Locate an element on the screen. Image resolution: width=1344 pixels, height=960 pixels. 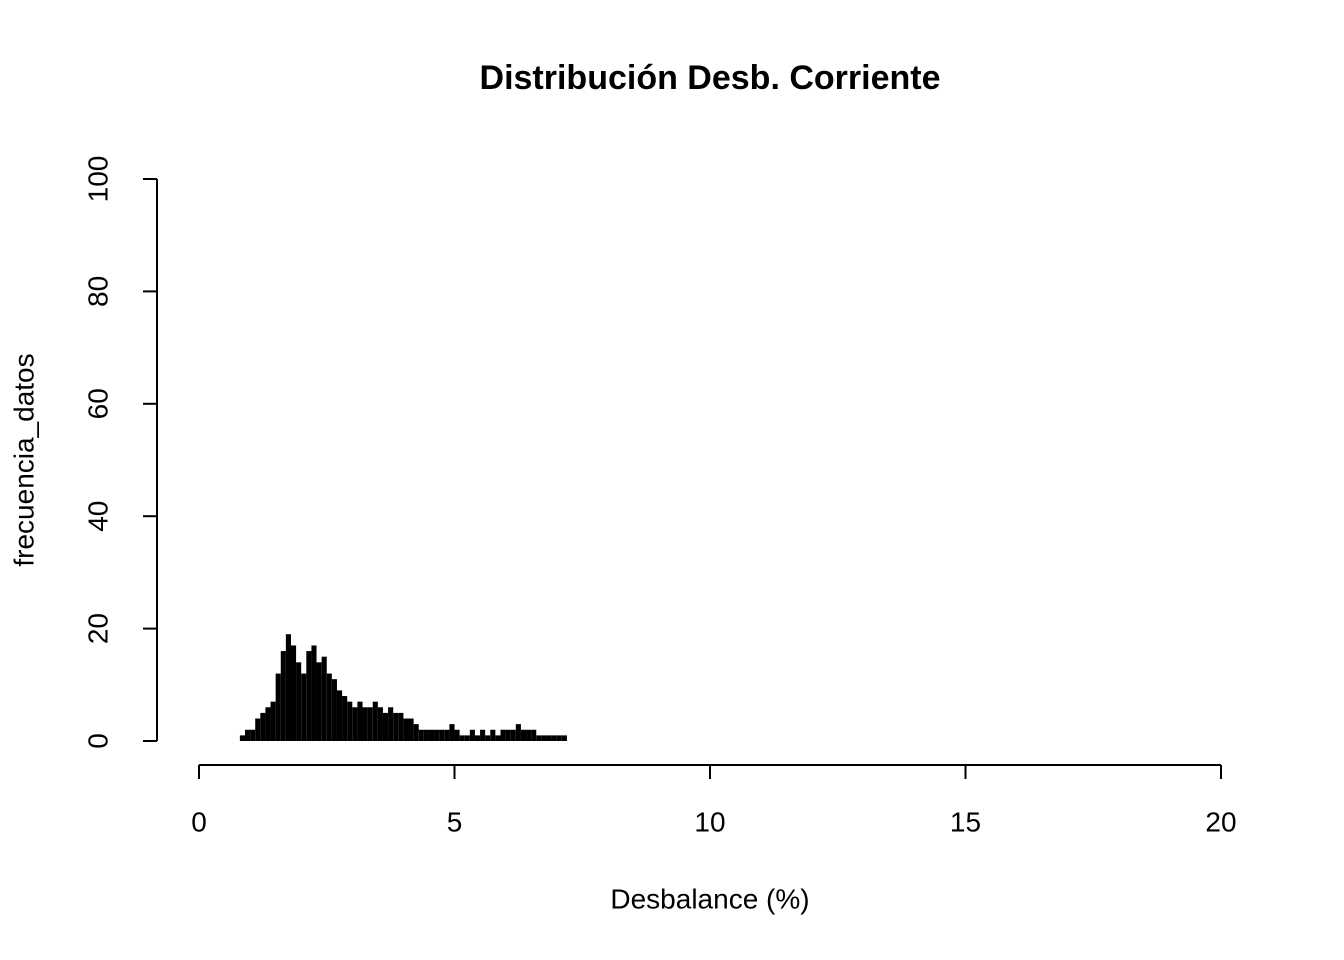
y-axis-title: frecuencia_datos is located at coordinates (23, 459).